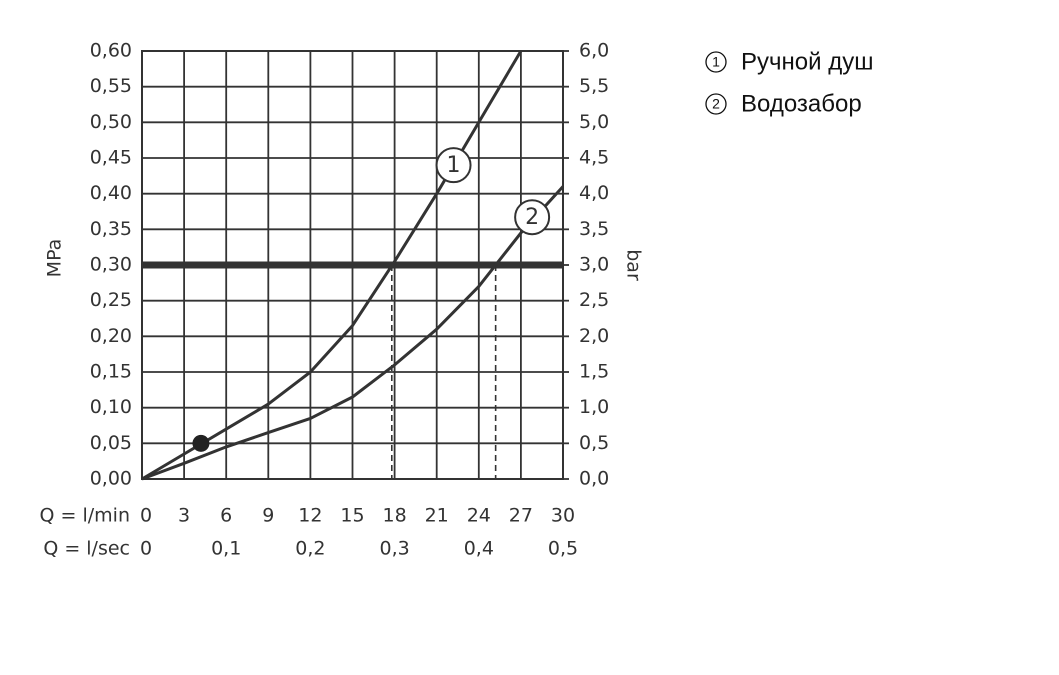 The image size is (1059, 675). I want to click on x-axis-label: Q = l/min, so click(85, 516).